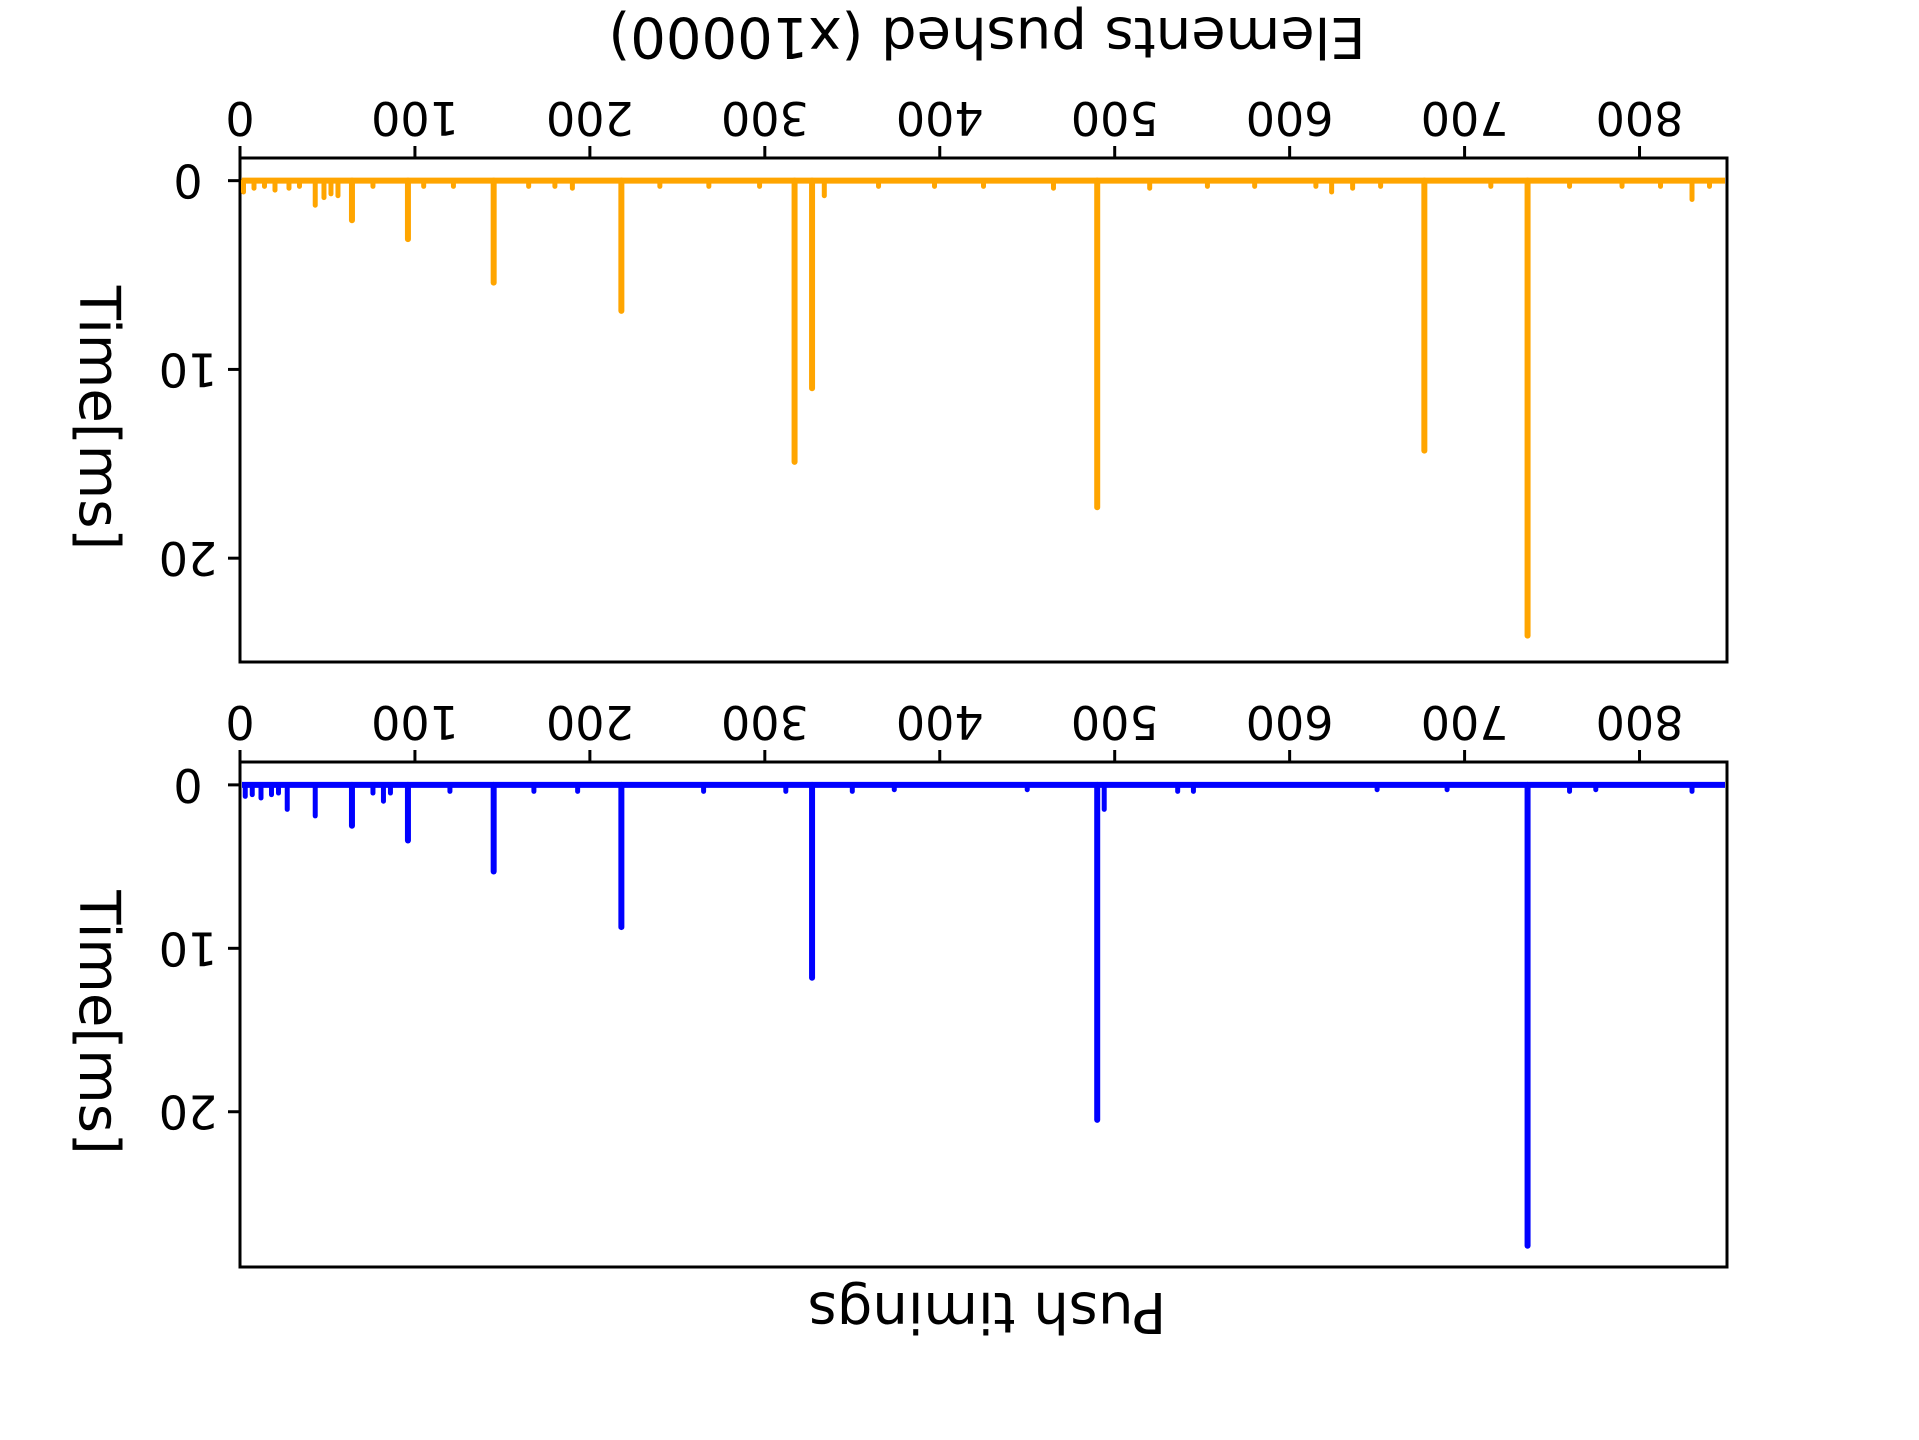  What do you see at coordinates (986, 36) in the screenshot?
I see `chart-title: Elements pushed (x10000)` at bounding box center [986, 36].